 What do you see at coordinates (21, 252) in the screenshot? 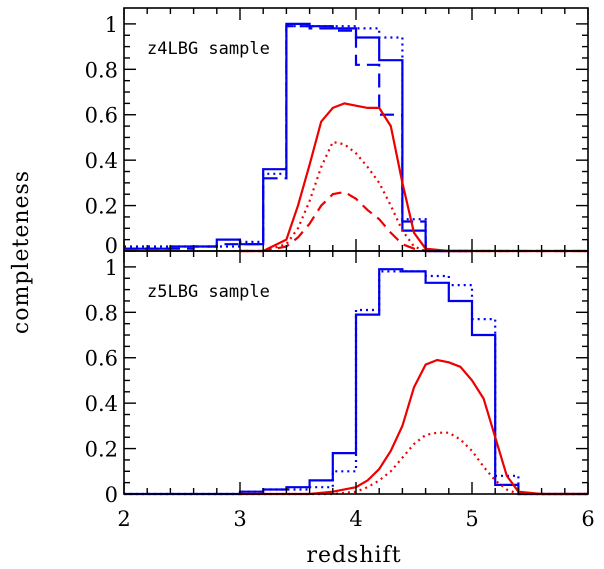
I see `y-axis-label: completeness` at bounding box center [21, 252].